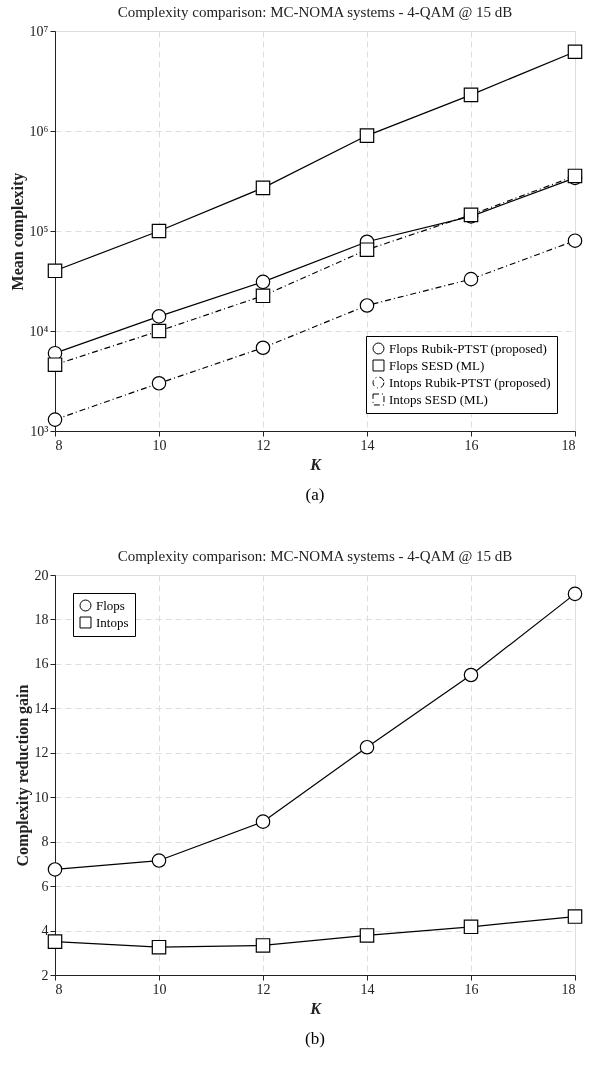 Image resolution: width=609 pixels, height=1073 pixels. I want to click on y-tick-label: 10³, so click(39, 431).